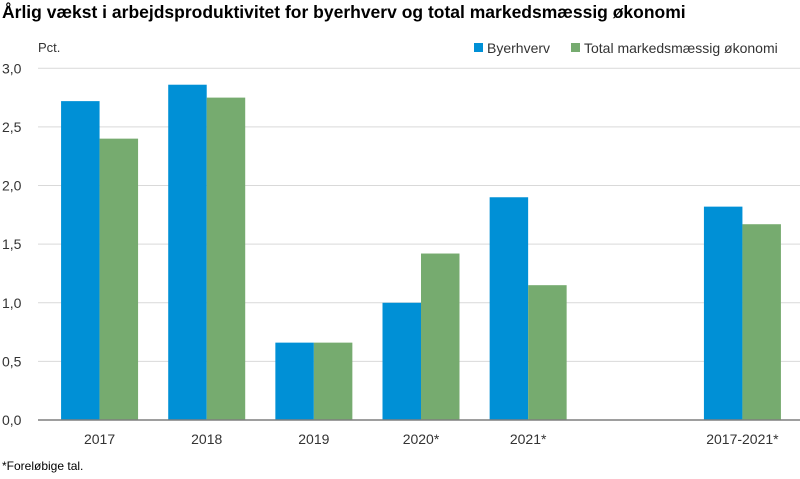 The width and height of the screenshot is (800, 479). What do you see at coordinates (509, 308) in the screenshot?
I see `bar-byerhverv-2021*` at bounding box center [509, 308].